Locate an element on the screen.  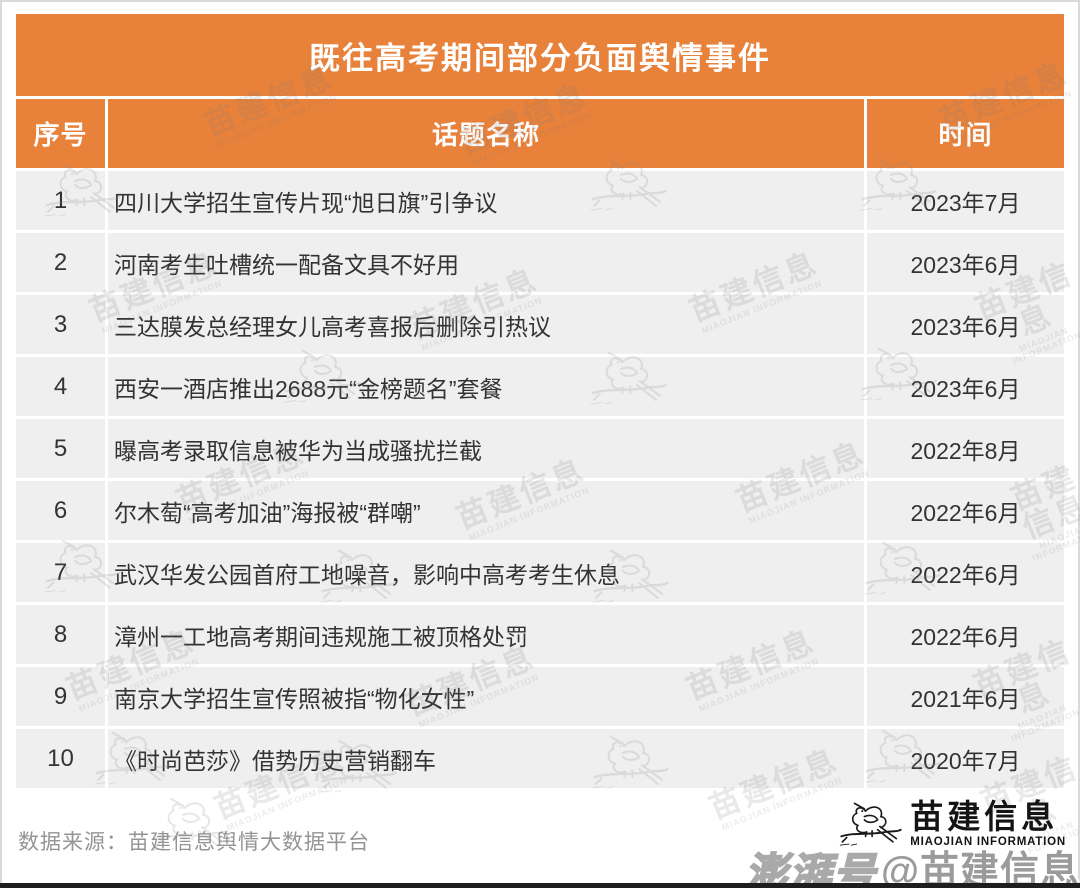
table-row: 7 武汉华发公园首府工地噪音，影响中高考考生休息 2022年6月 is located at coordinates (540, 572).